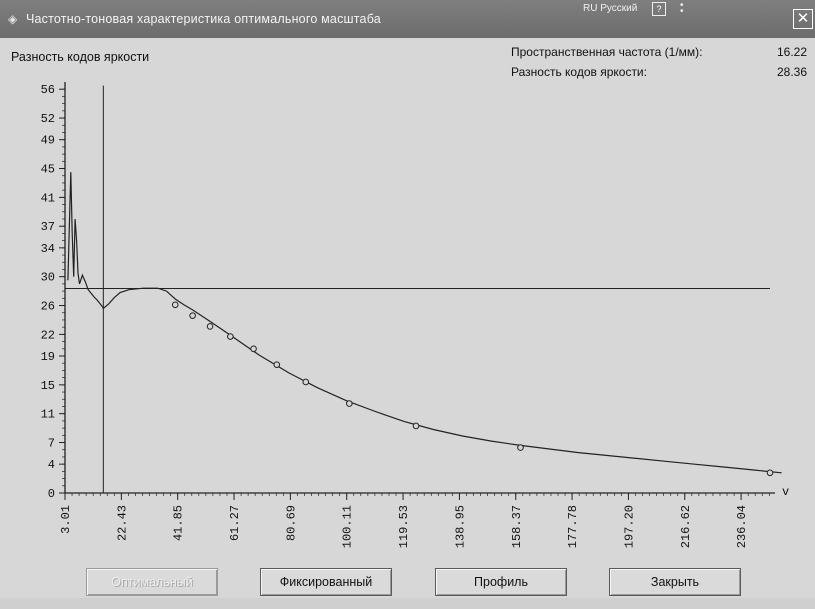 Image resolution: width=815 pixels, height=609 pixels. What do you see at coordinates (48, 386) in the screenshot?
I see `y-tick-label: 15` at bounding box center [48, 386].